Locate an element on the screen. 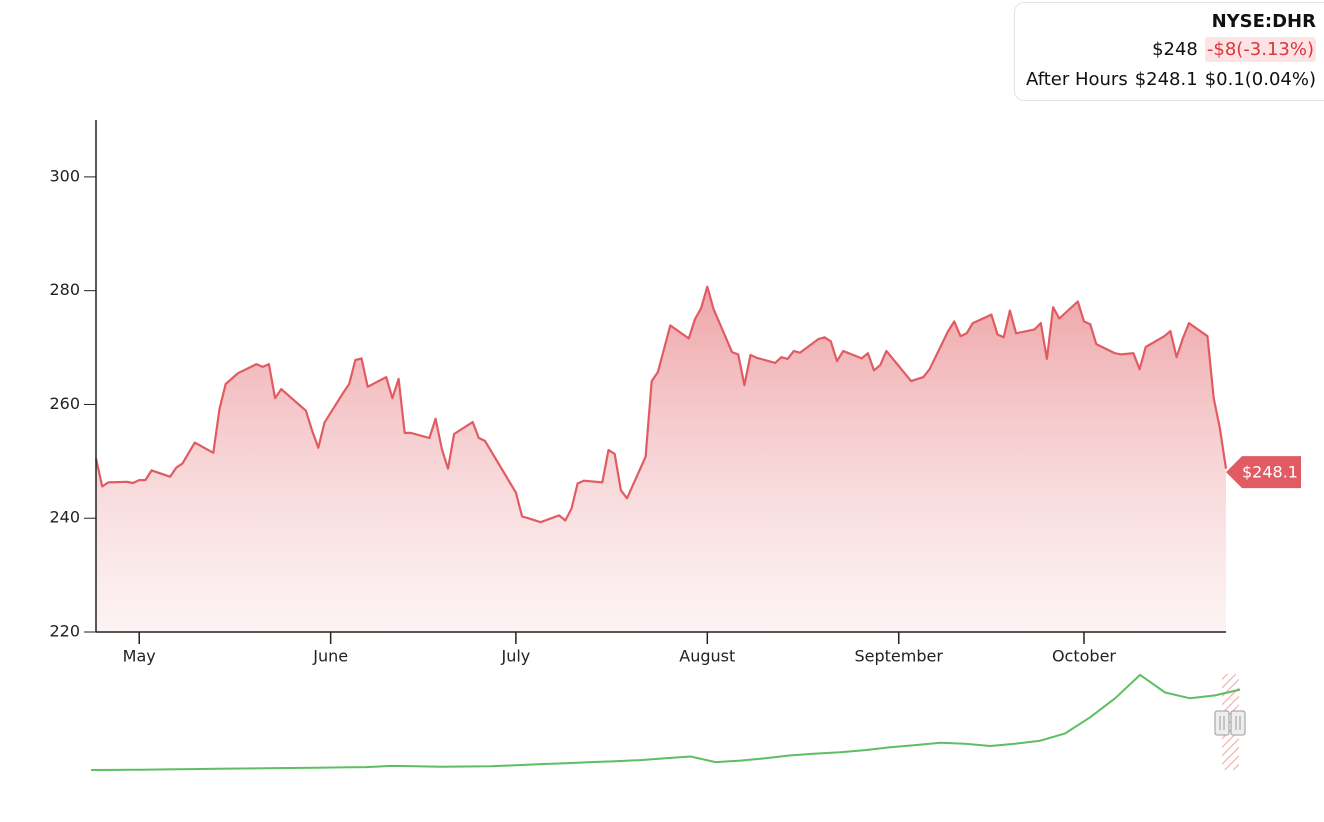  x-tick-label: August is located at coordinates (707, 656).